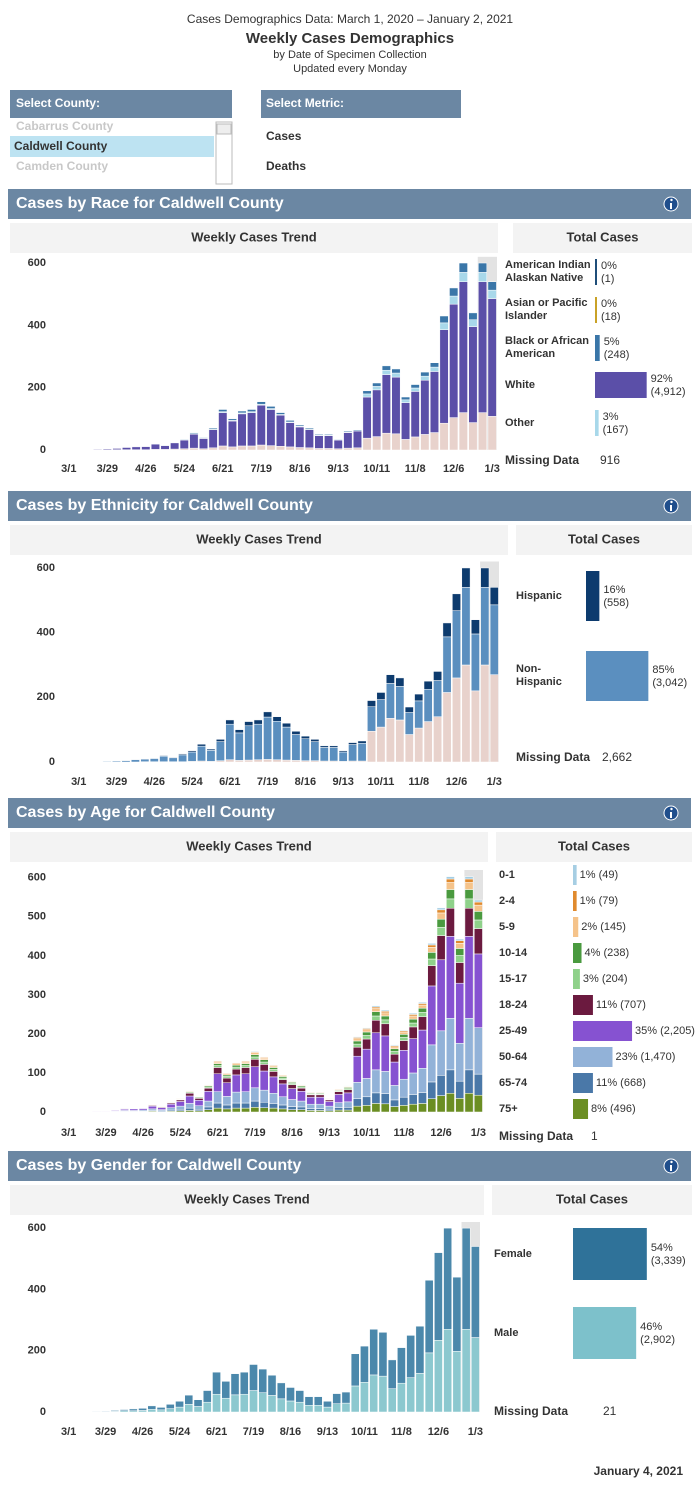 The width and height of the screenshot is (699, 1499). What do you see at coordinates (603, 927) in the screenshot?
I see `total-value-label: 2% (145)` at bounding box center [603, 927].